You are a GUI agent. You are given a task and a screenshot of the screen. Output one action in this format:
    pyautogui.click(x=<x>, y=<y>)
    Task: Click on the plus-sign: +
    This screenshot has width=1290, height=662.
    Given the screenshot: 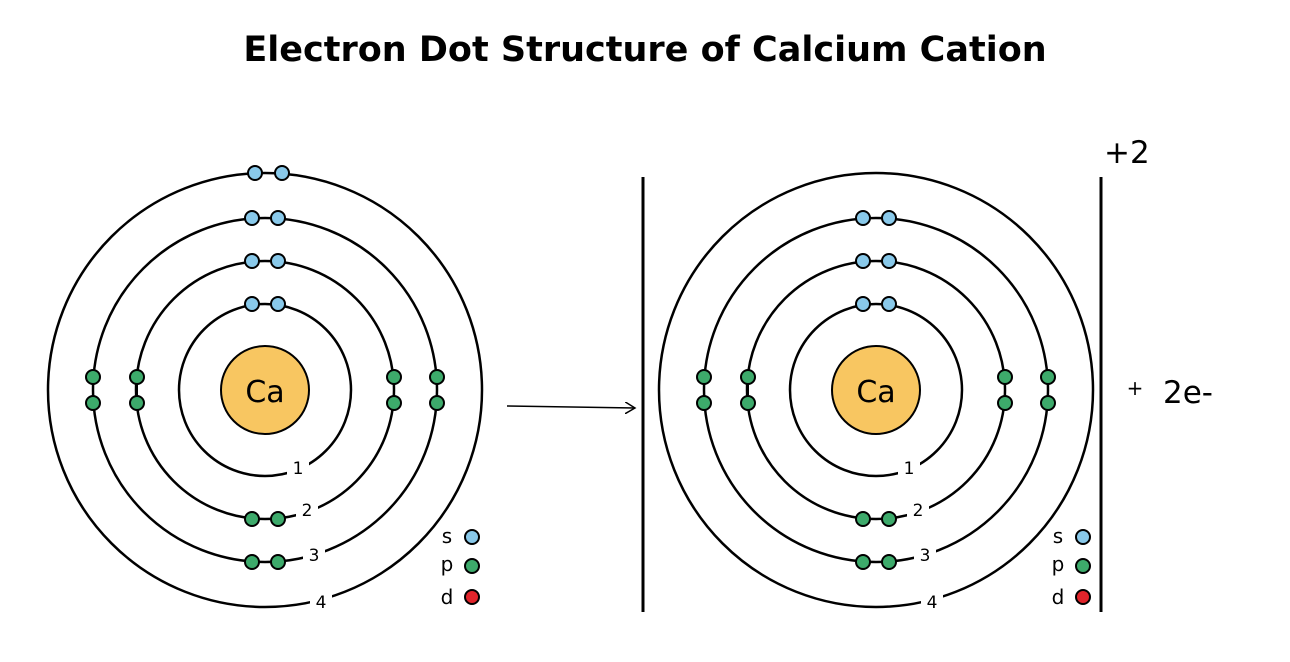 What is the action you would take?
    pyautogui.click(x=1135, y=388)
    